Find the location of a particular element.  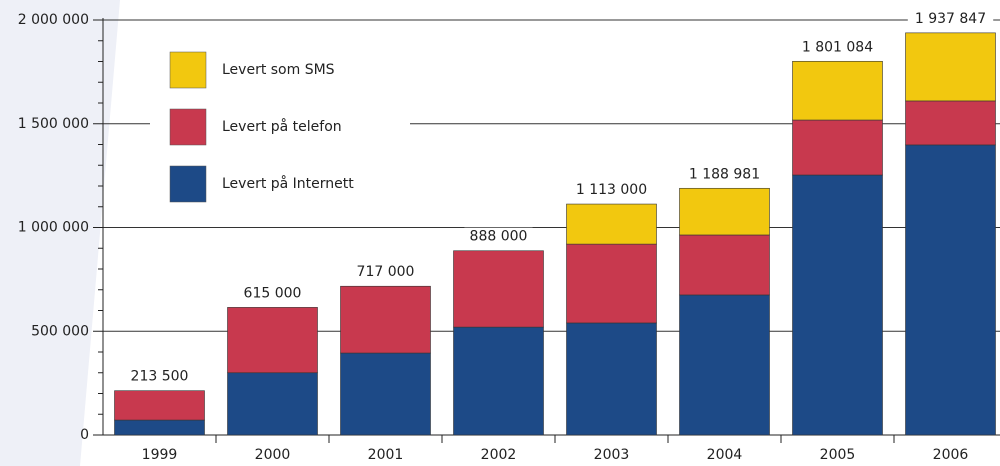

total-label: 1 801 084 is located at coordinates (837, 47).